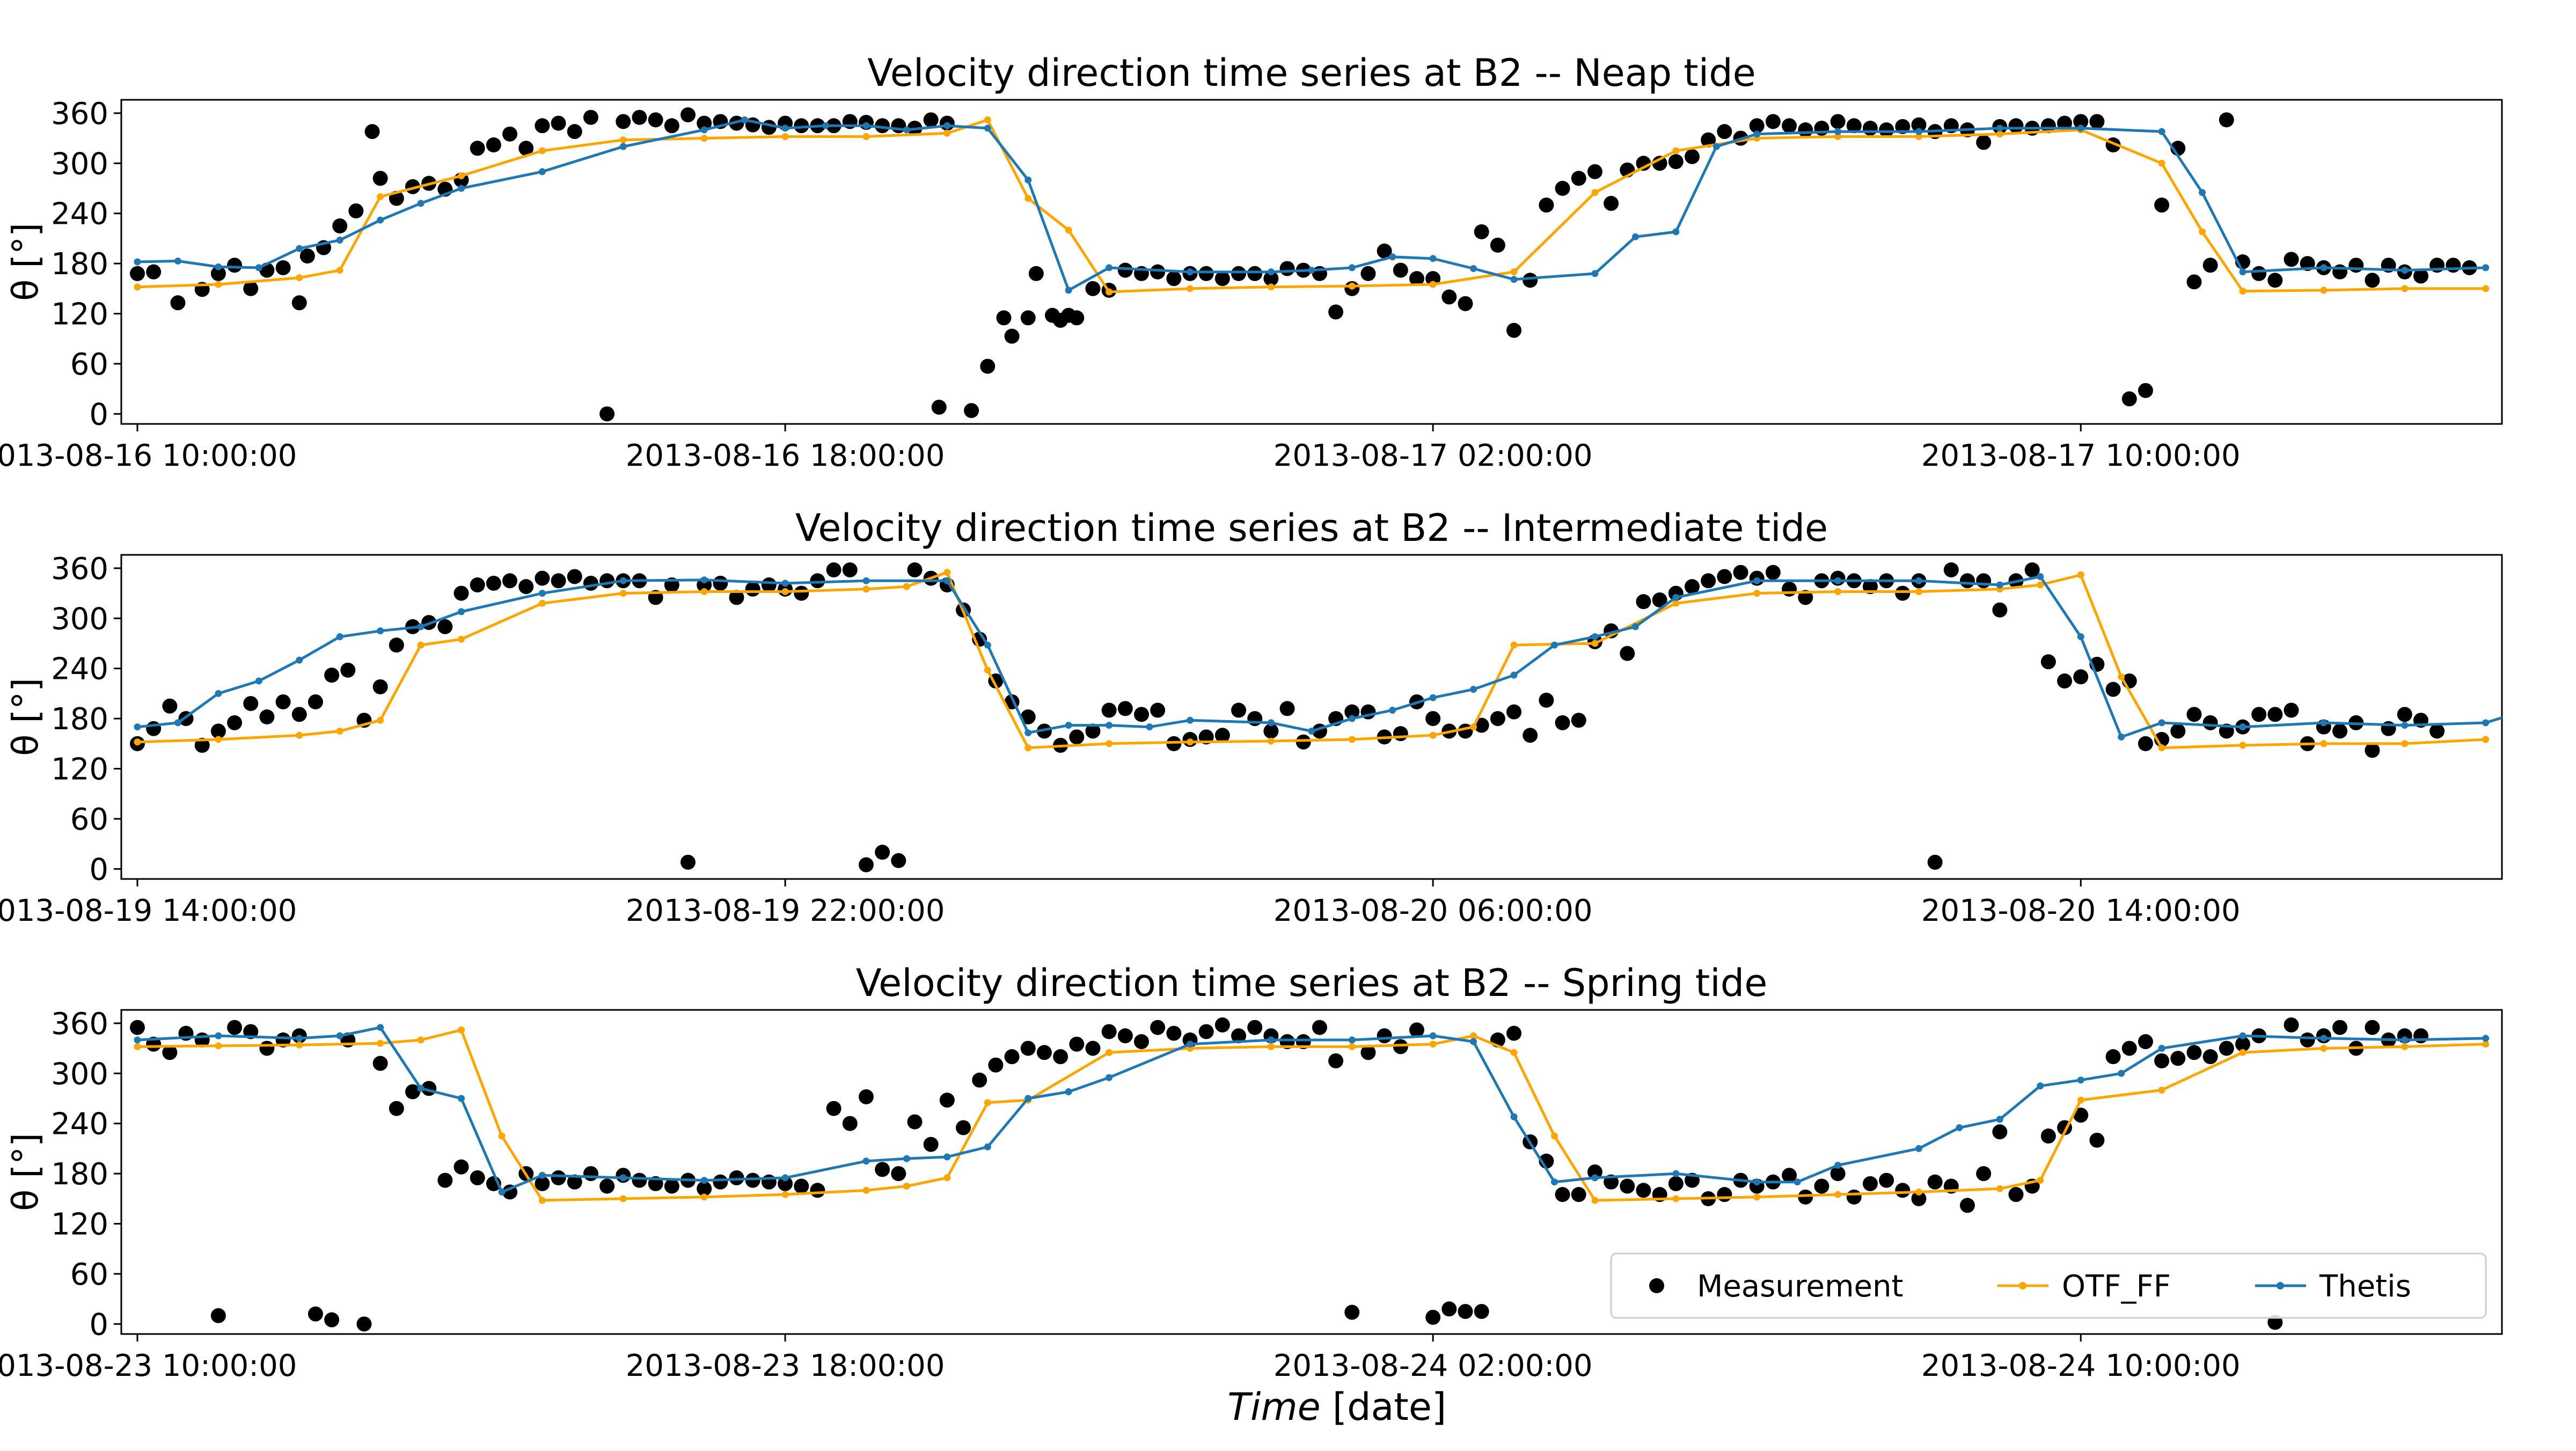 This screenshot has height=1451, width=2576. Describe the element at coordinates (25, 717) in the screenshot. I see `y-axis-label-2: θ [°]` at that location.